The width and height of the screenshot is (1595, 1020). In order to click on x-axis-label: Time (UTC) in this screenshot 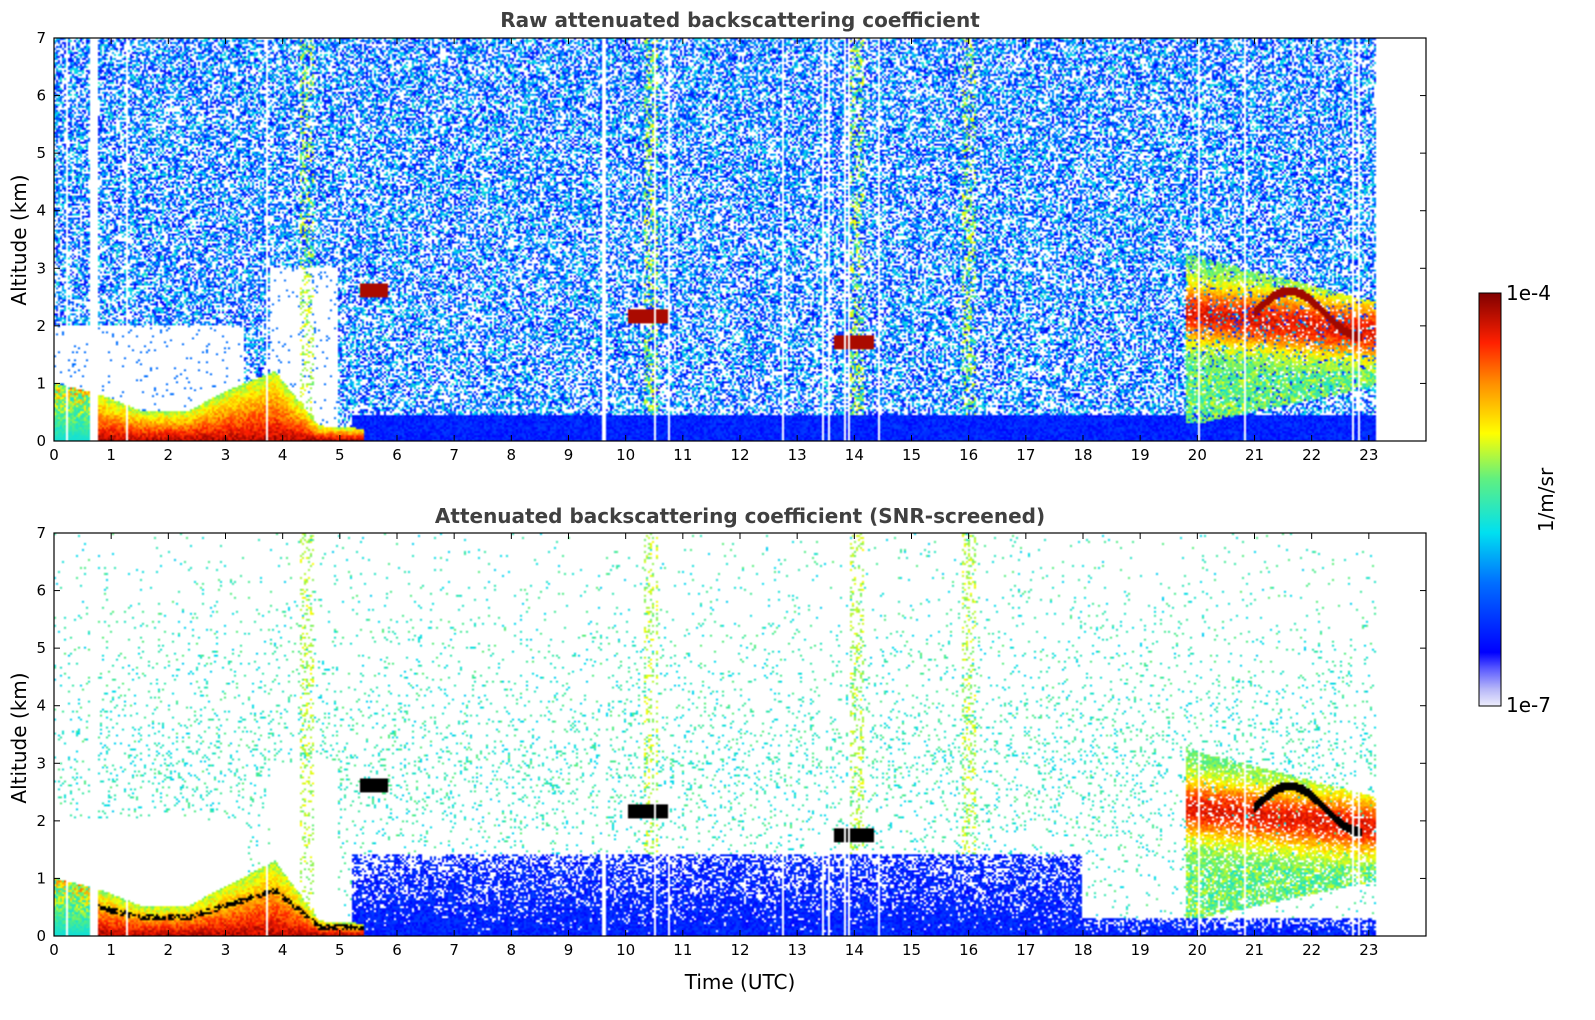, I will do `click(740, 982)`.